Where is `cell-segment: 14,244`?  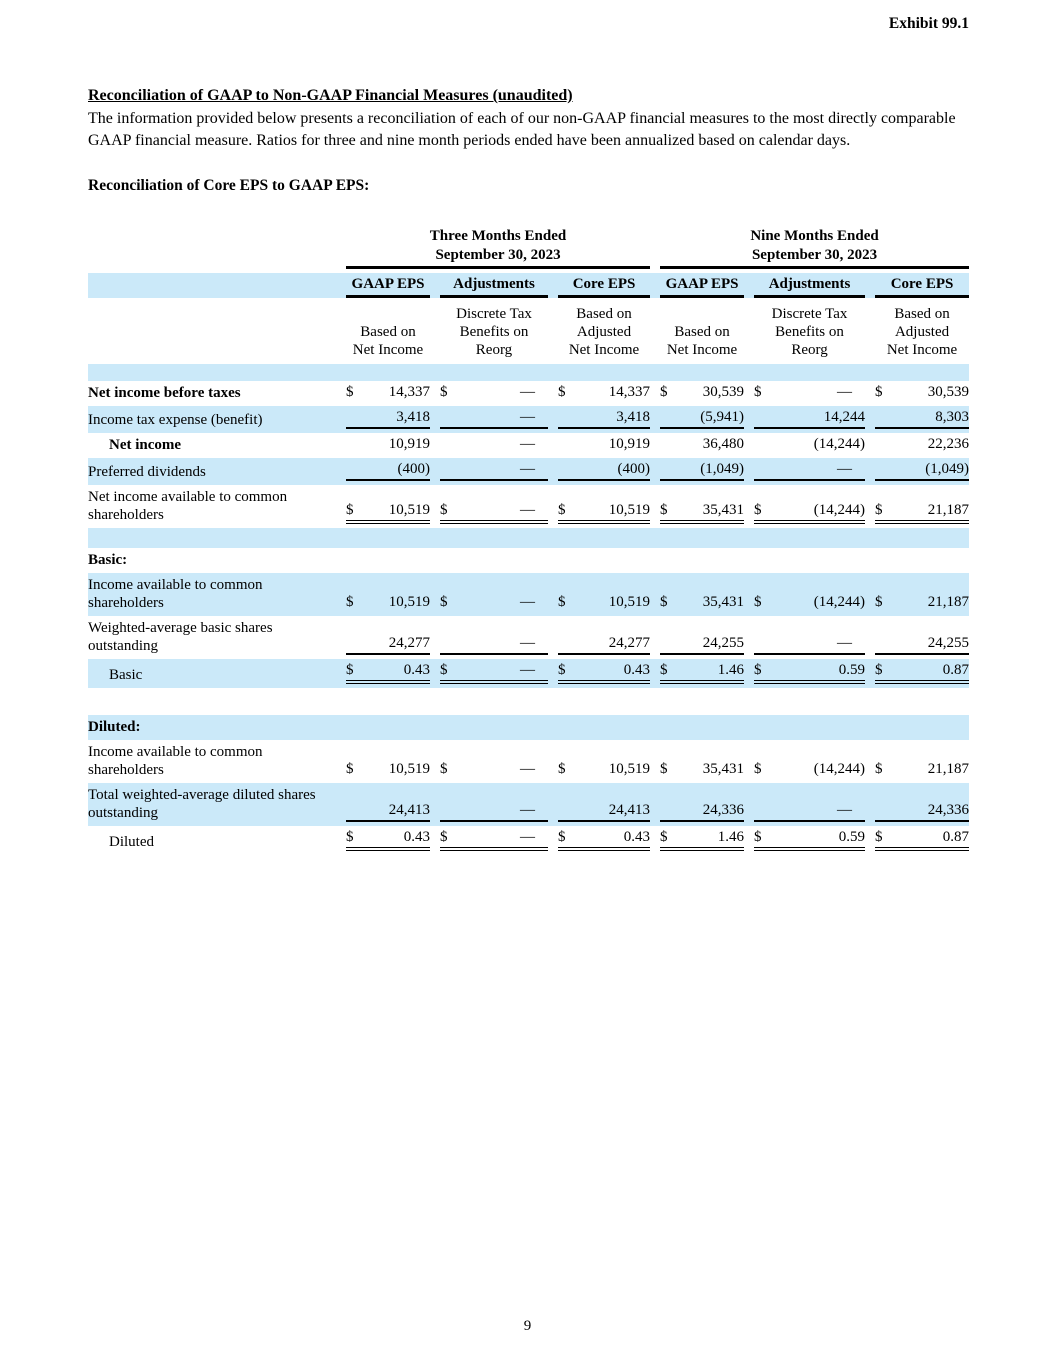 cell-segment: 14,244 is located at coordinates (810, 419).